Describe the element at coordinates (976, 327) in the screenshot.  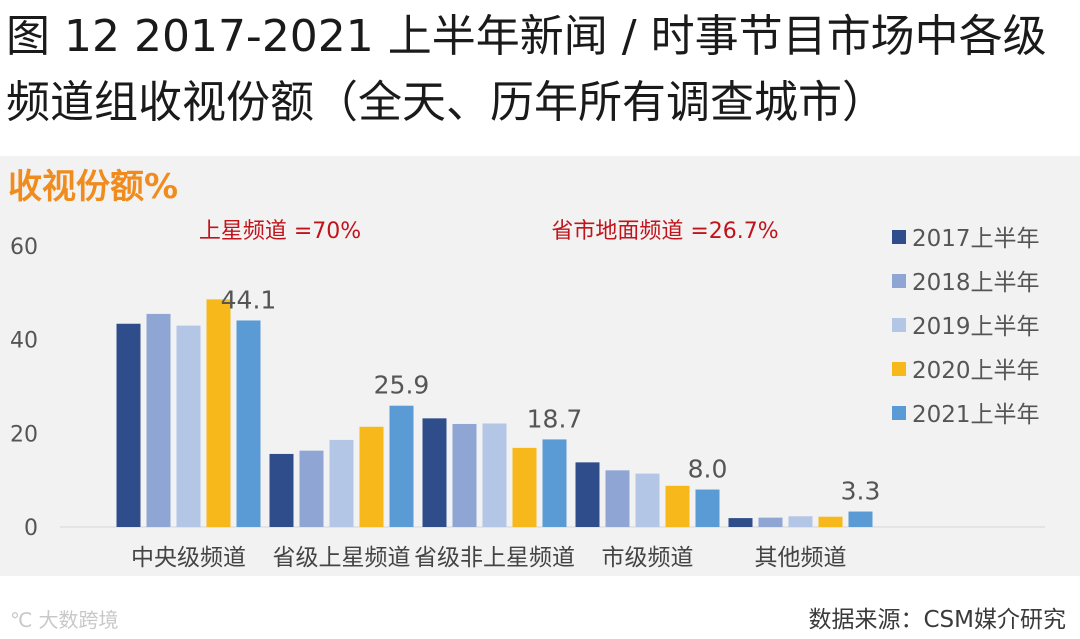
I see `legend-label: 2019上半年` at that location.